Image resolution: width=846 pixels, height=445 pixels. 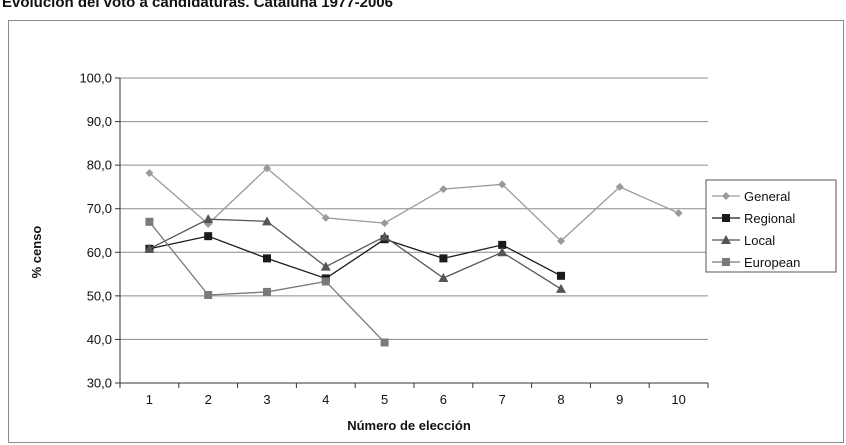 I want to click on y-tick-label: 80,0, so click(x=99, y=165).